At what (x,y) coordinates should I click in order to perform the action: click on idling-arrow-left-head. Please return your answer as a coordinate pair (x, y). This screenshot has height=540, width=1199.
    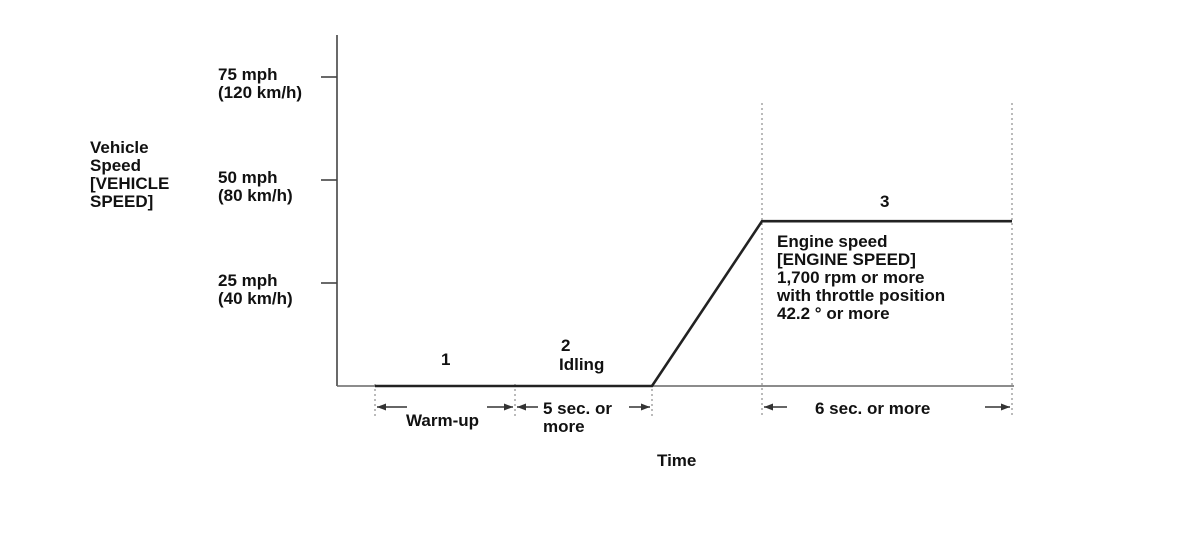
    Looking at the image, I should click on (521, 407).